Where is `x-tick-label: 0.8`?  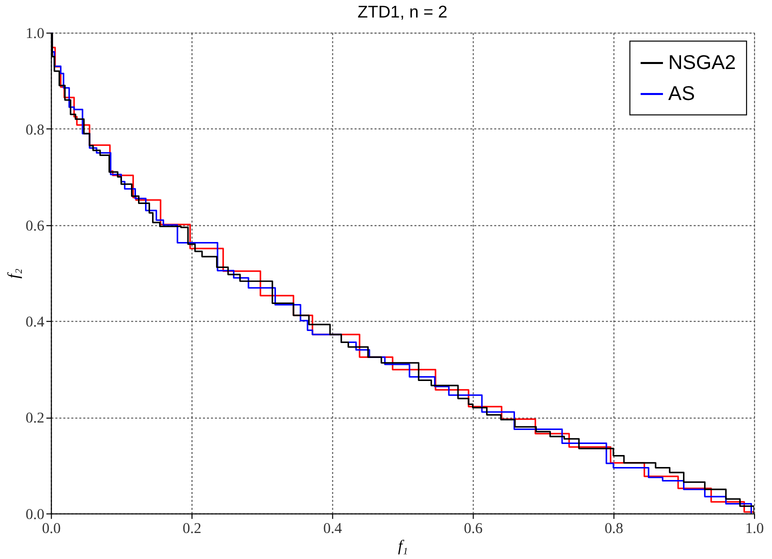
x-tick-label: 0.8 is located at coordinates (614, 528).